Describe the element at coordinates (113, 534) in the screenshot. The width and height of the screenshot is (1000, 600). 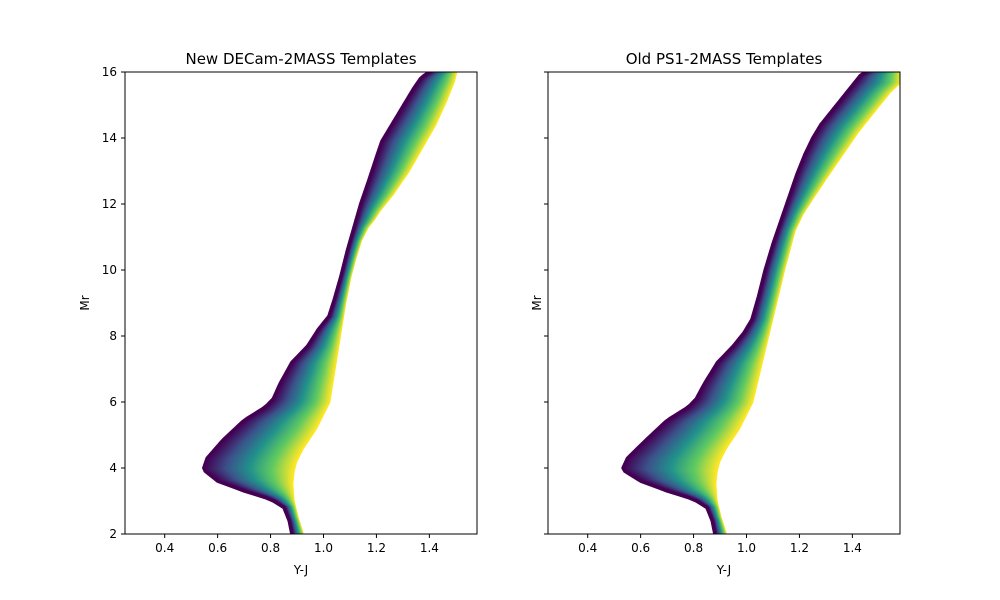
I see `y-tick-label: 2` at that location.